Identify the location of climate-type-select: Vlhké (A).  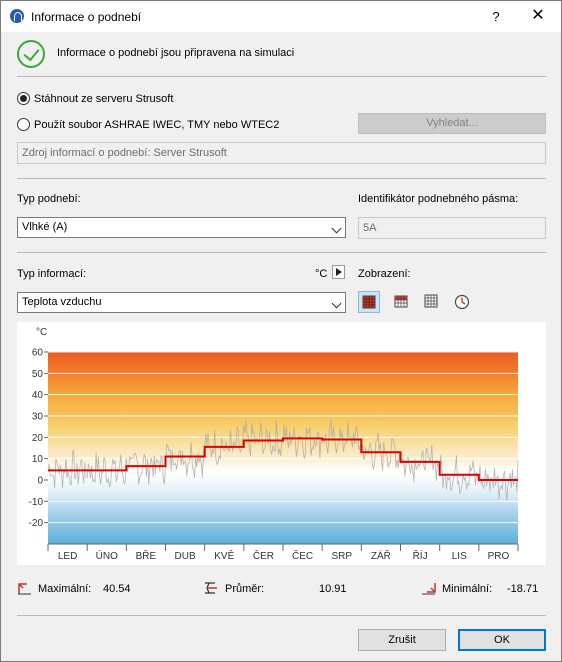
(181, 227).